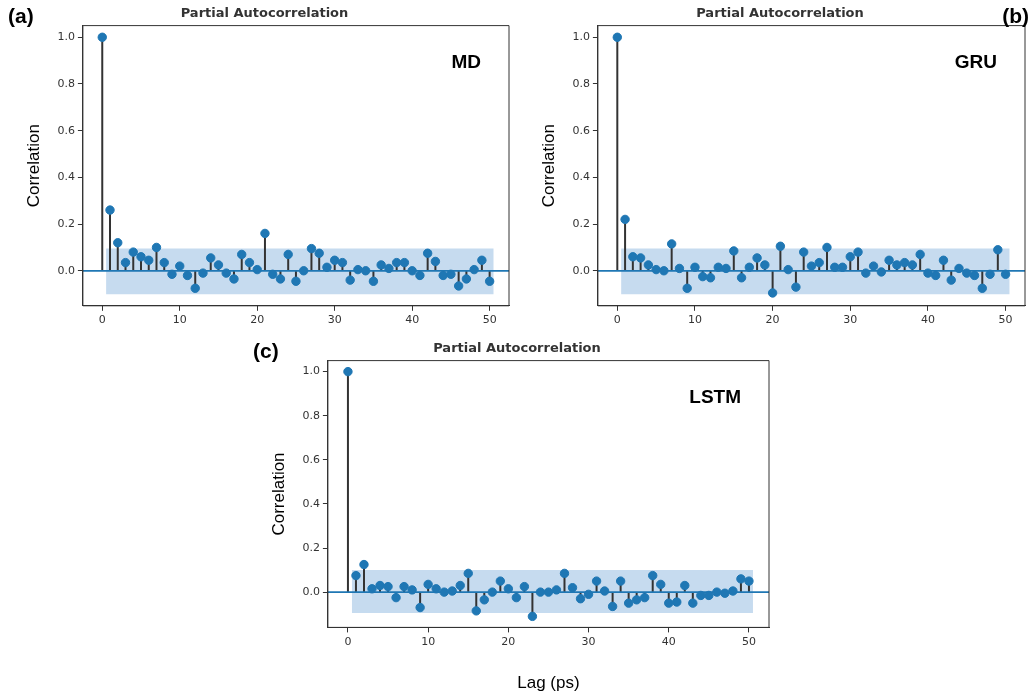  Describe the element at coordinates (715, 397) in the screenshot. I see `annotation: LSTM` at that location.